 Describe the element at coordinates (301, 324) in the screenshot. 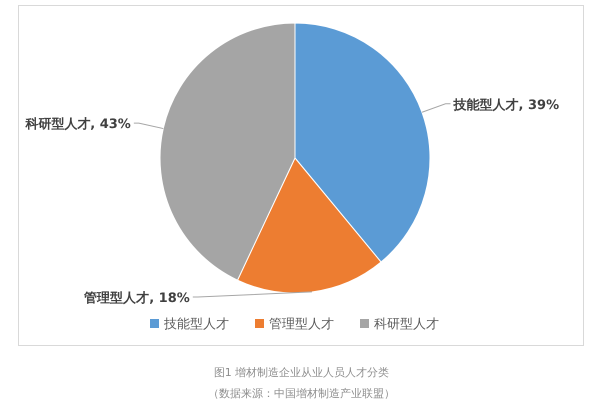

I see `legend-label: 管理型人才` at that location.